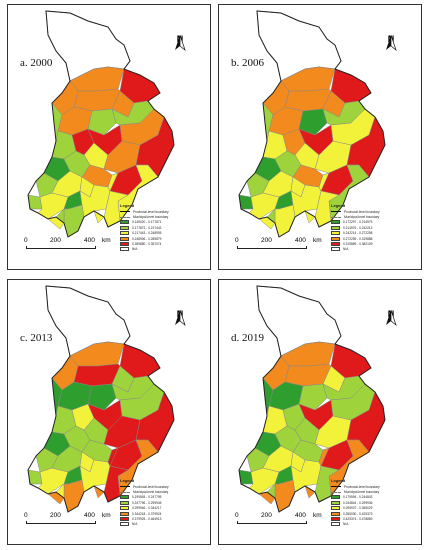 The height and width of the screenshot is (550, 427). Describe the element at coordinates (358, 227) in the screenshot. I see `legend-class-range: 0.214976 - 0.242213` at that location.